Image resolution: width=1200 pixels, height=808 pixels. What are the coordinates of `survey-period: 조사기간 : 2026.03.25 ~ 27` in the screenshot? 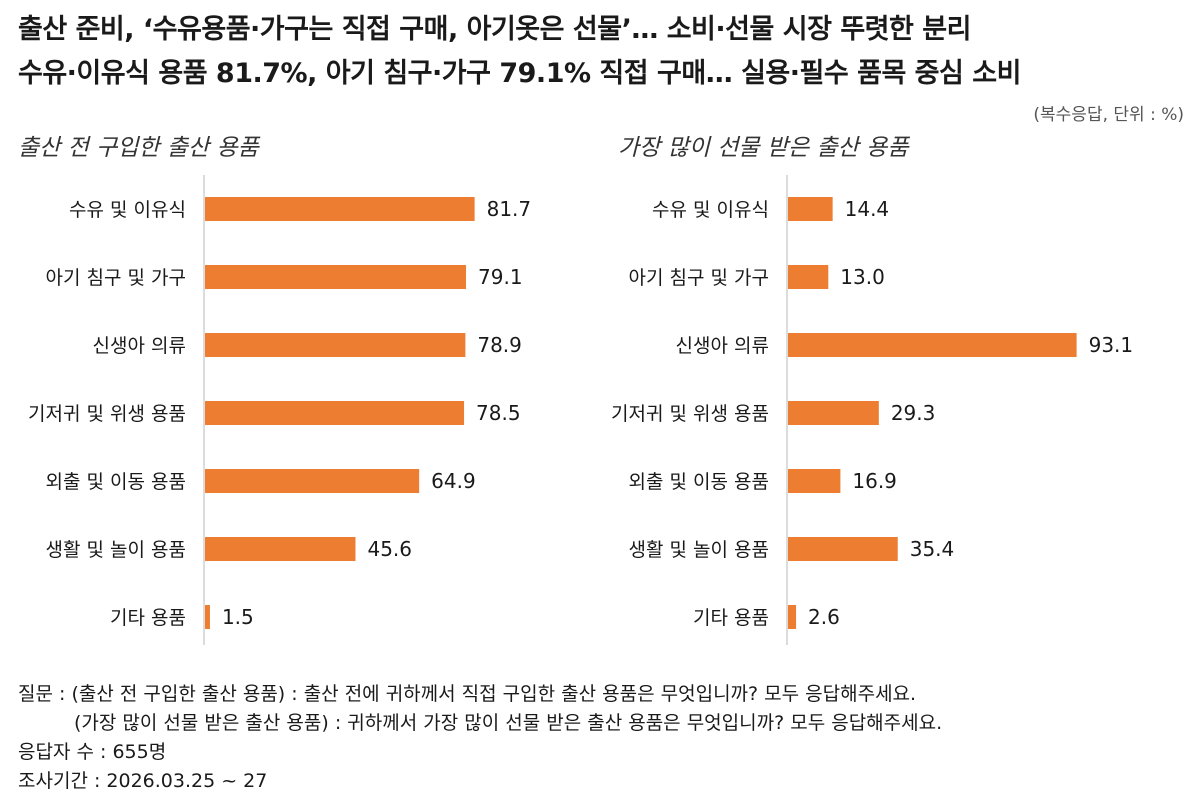 It's located at (143, 781).